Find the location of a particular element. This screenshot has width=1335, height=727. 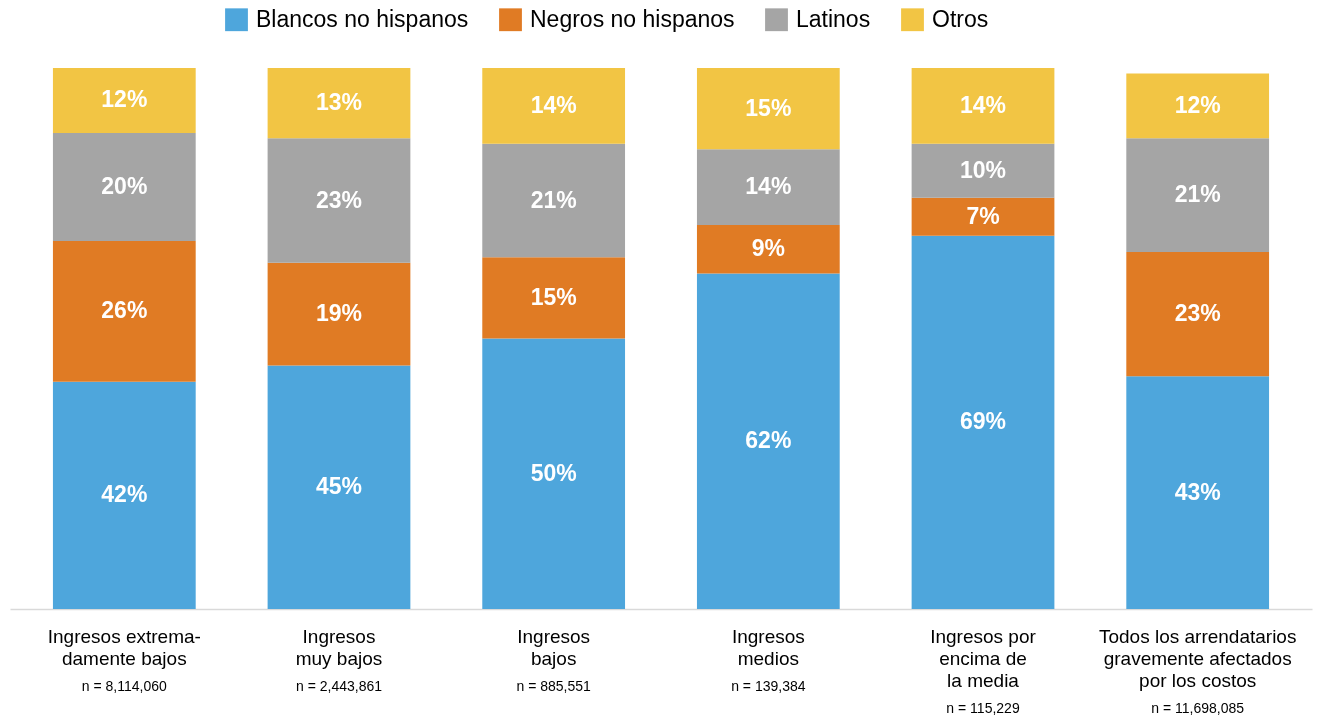

x-tick-label: Ingresos bajos is located at coordinates (554, 647).